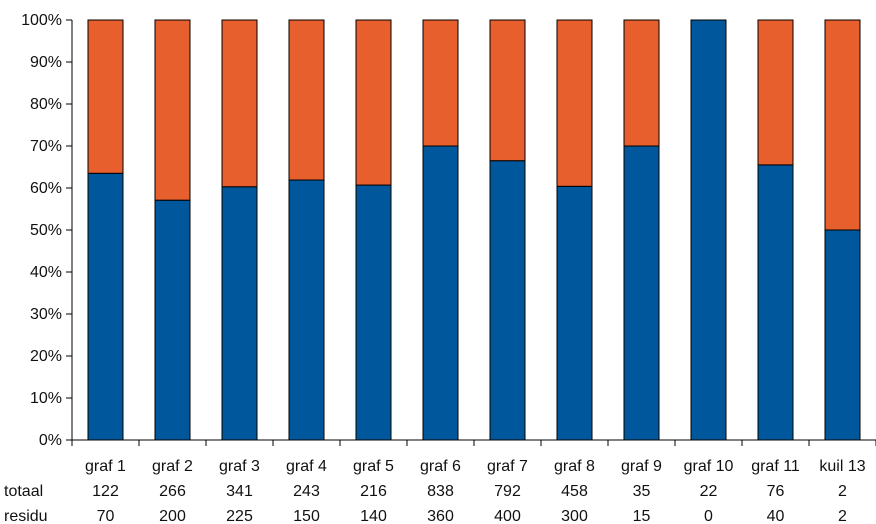  Describe the element at coordinates (46, 314) in the screenshot. I see `y-tick-label: 30%` at that location.